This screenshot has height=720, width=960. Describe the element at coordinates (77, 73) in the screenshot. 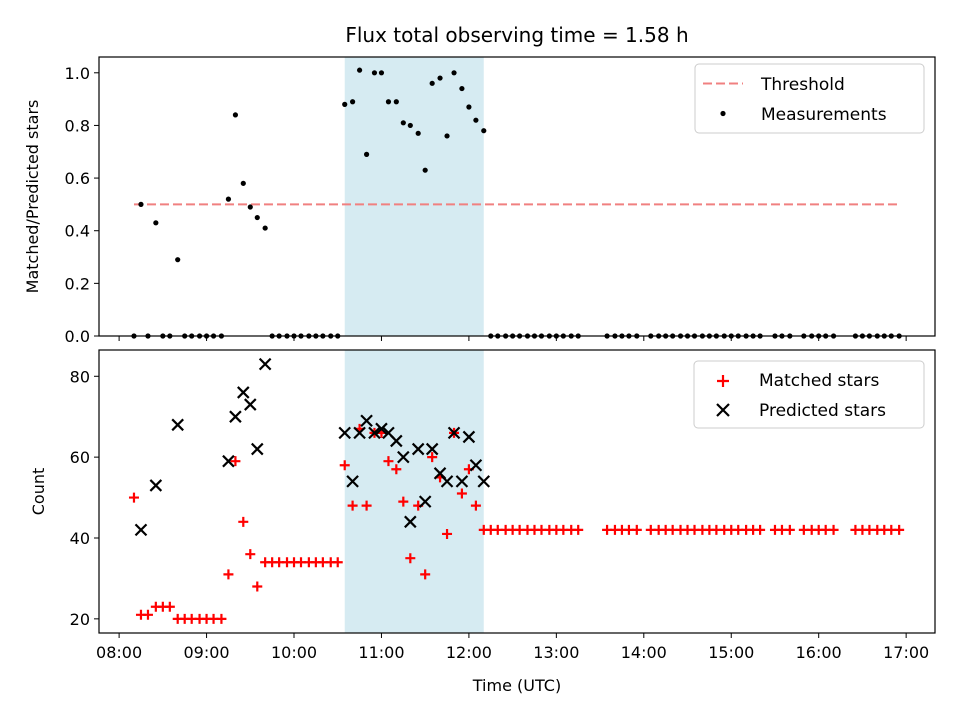

I see `ytick-label: 1.0` at that location.